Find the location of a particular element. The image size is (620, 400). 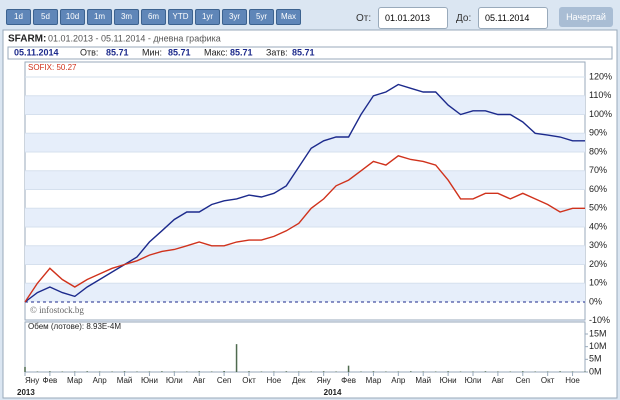

field-label: Макс: is located at coordinates (216, 52).